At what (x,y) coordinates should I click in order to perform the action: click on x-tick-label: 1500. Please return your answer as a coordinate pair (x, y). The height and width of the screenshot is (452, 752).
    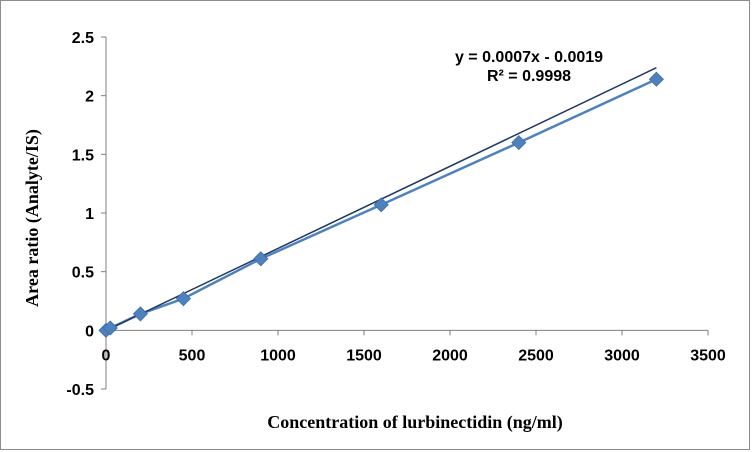
    Looking at the image, I should click on (364, 355).